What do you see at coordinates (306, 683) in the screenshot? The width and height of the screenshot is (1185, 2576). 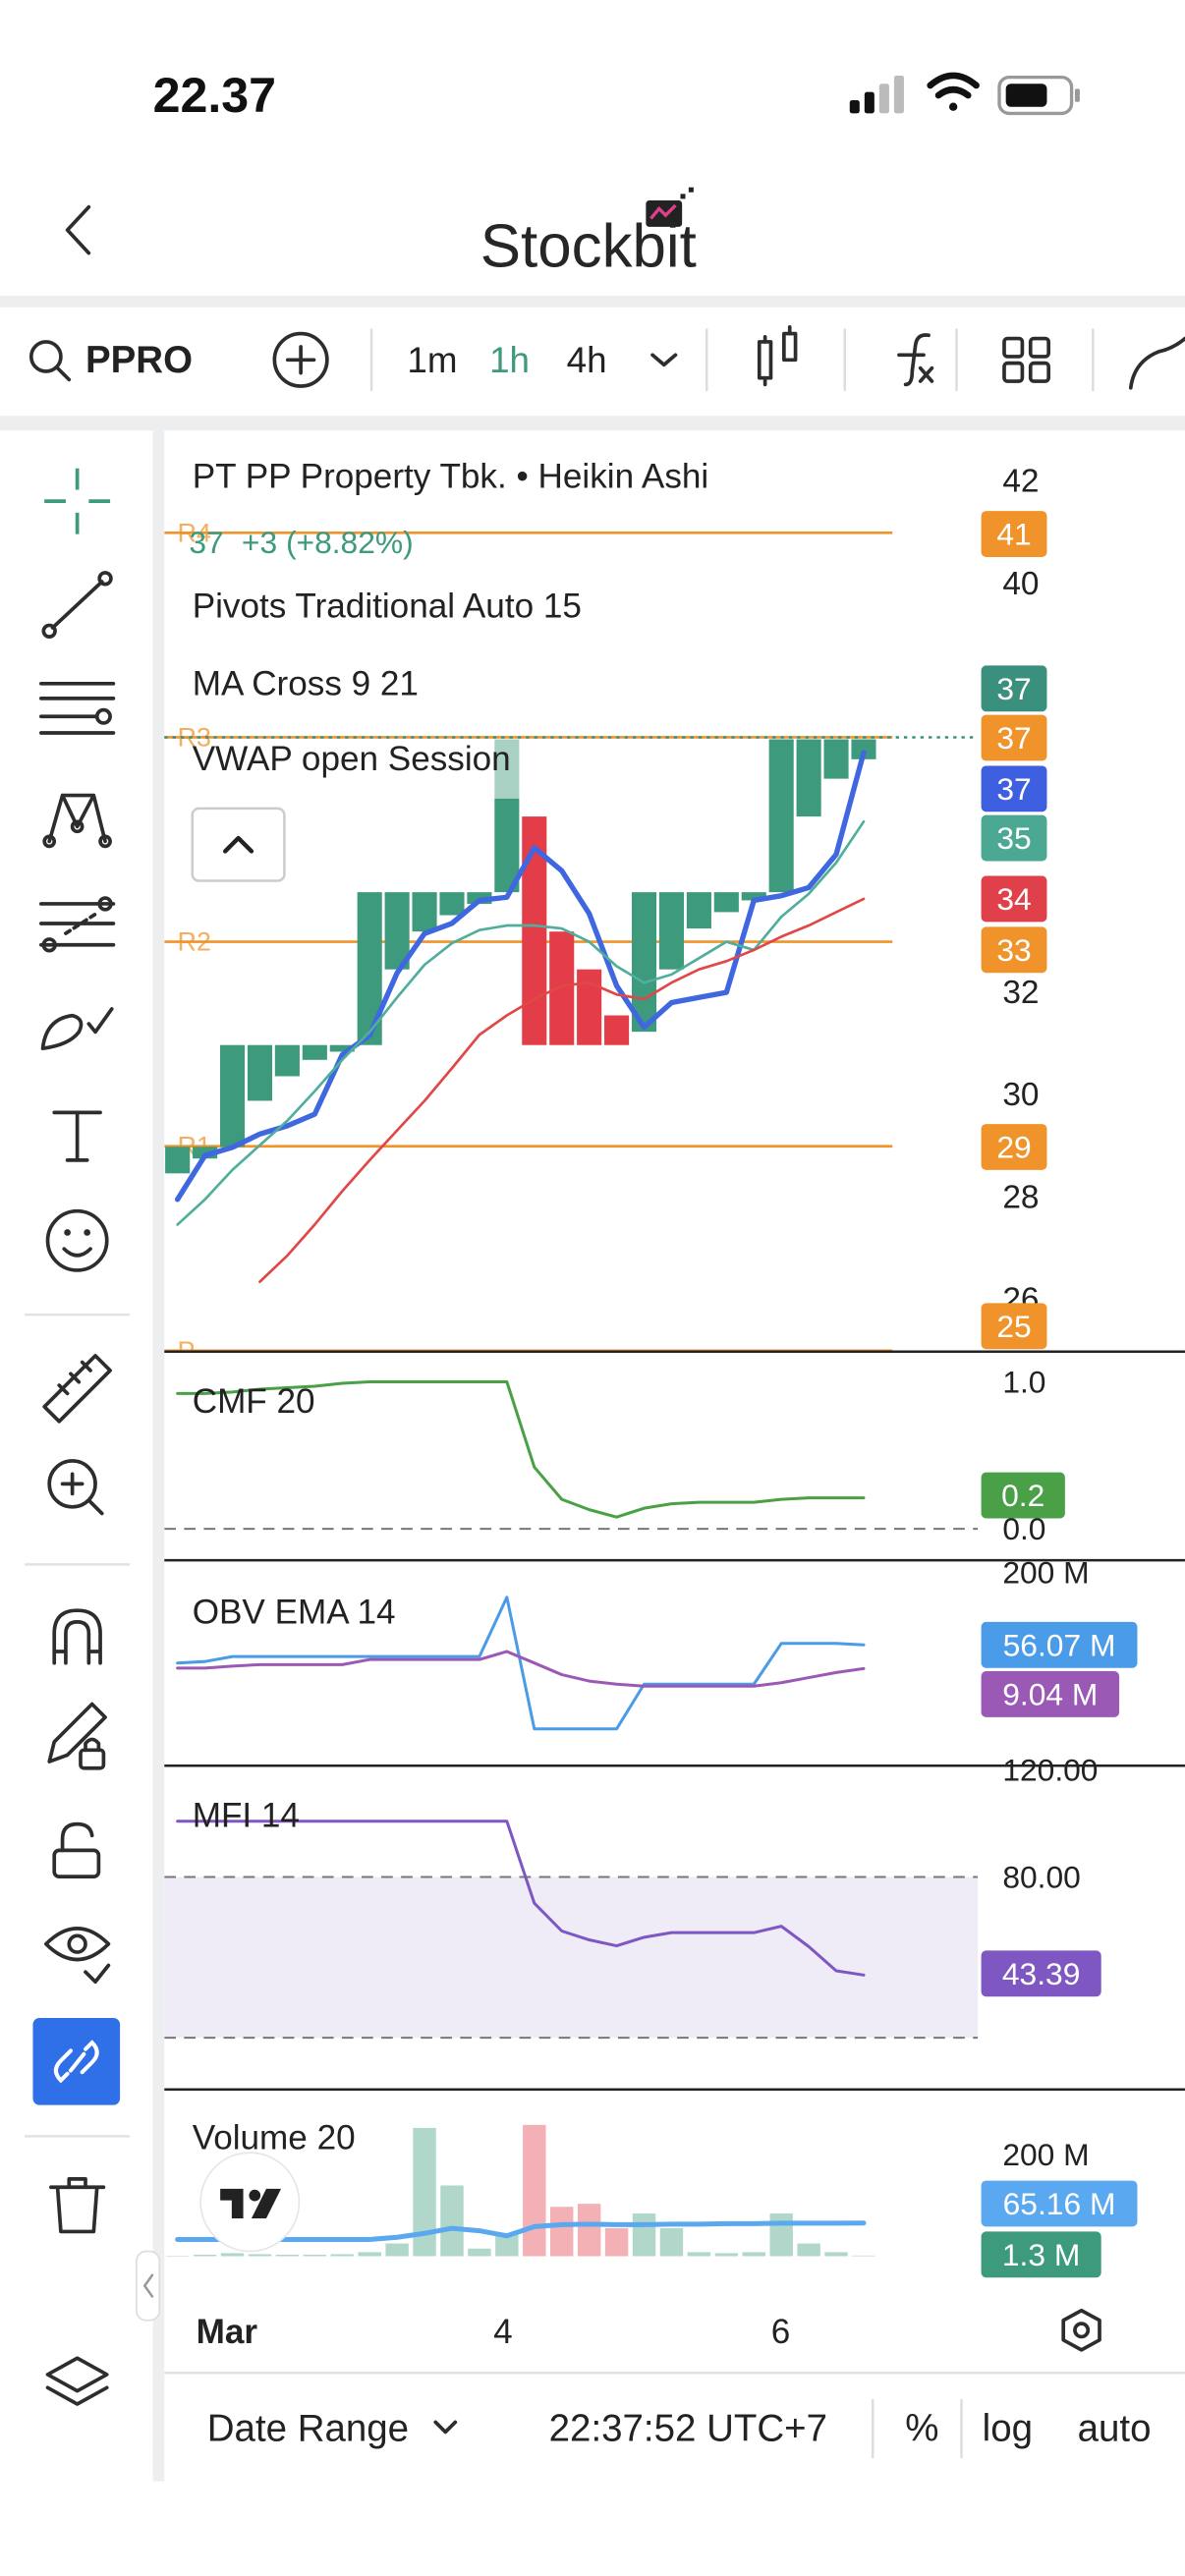 I see `indicator-label: MA Cross 9 21` at bounding box center [306, 683].